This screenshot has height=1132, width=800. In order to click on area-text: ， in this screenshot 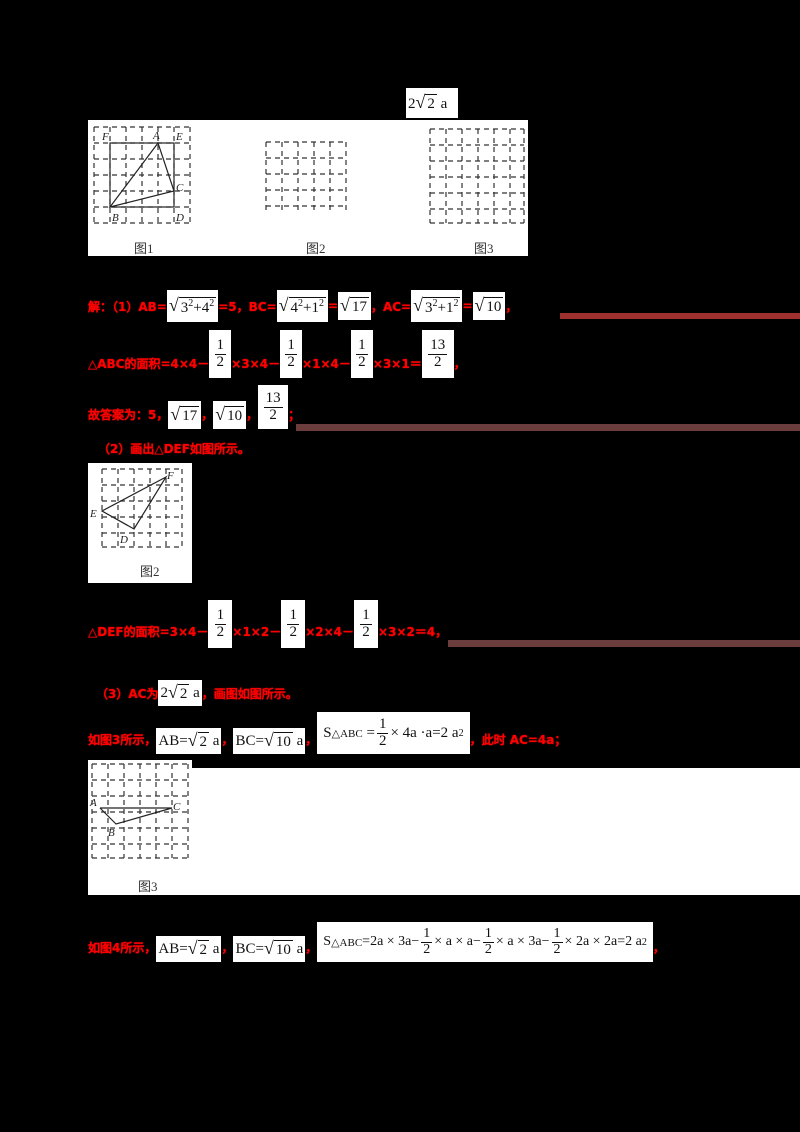, I will do `click(459, 364)`.